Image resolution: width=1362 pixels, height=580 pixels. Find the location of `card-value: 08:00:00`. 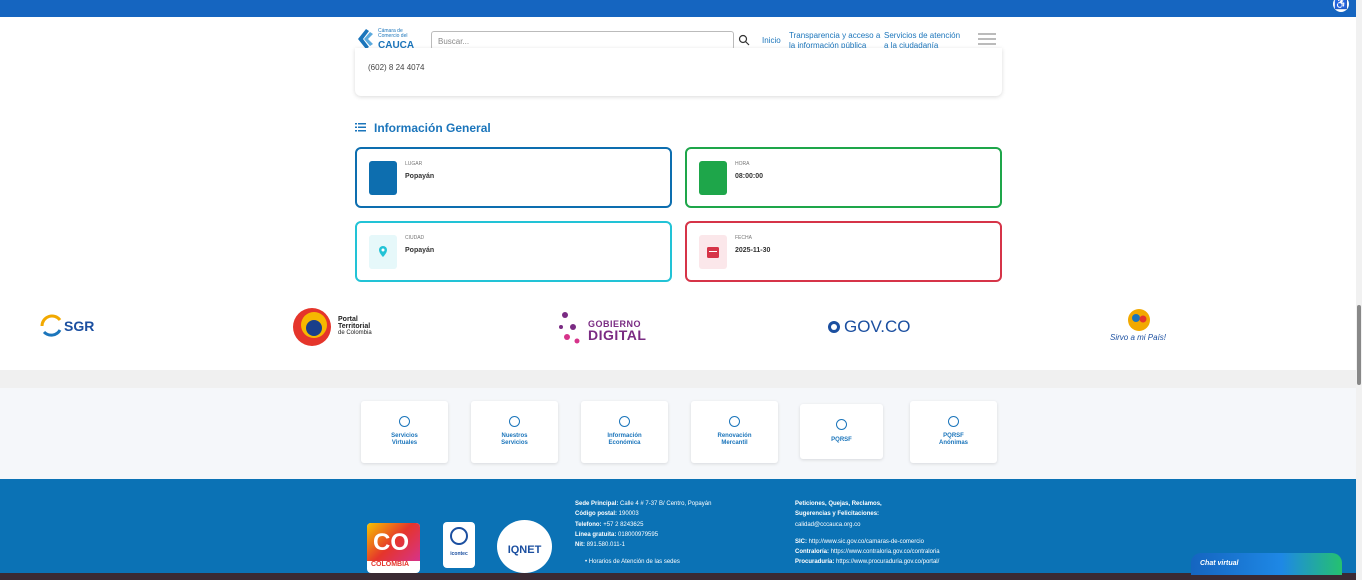

card-value: 08:00:00 is located at coordinates (749, 176).